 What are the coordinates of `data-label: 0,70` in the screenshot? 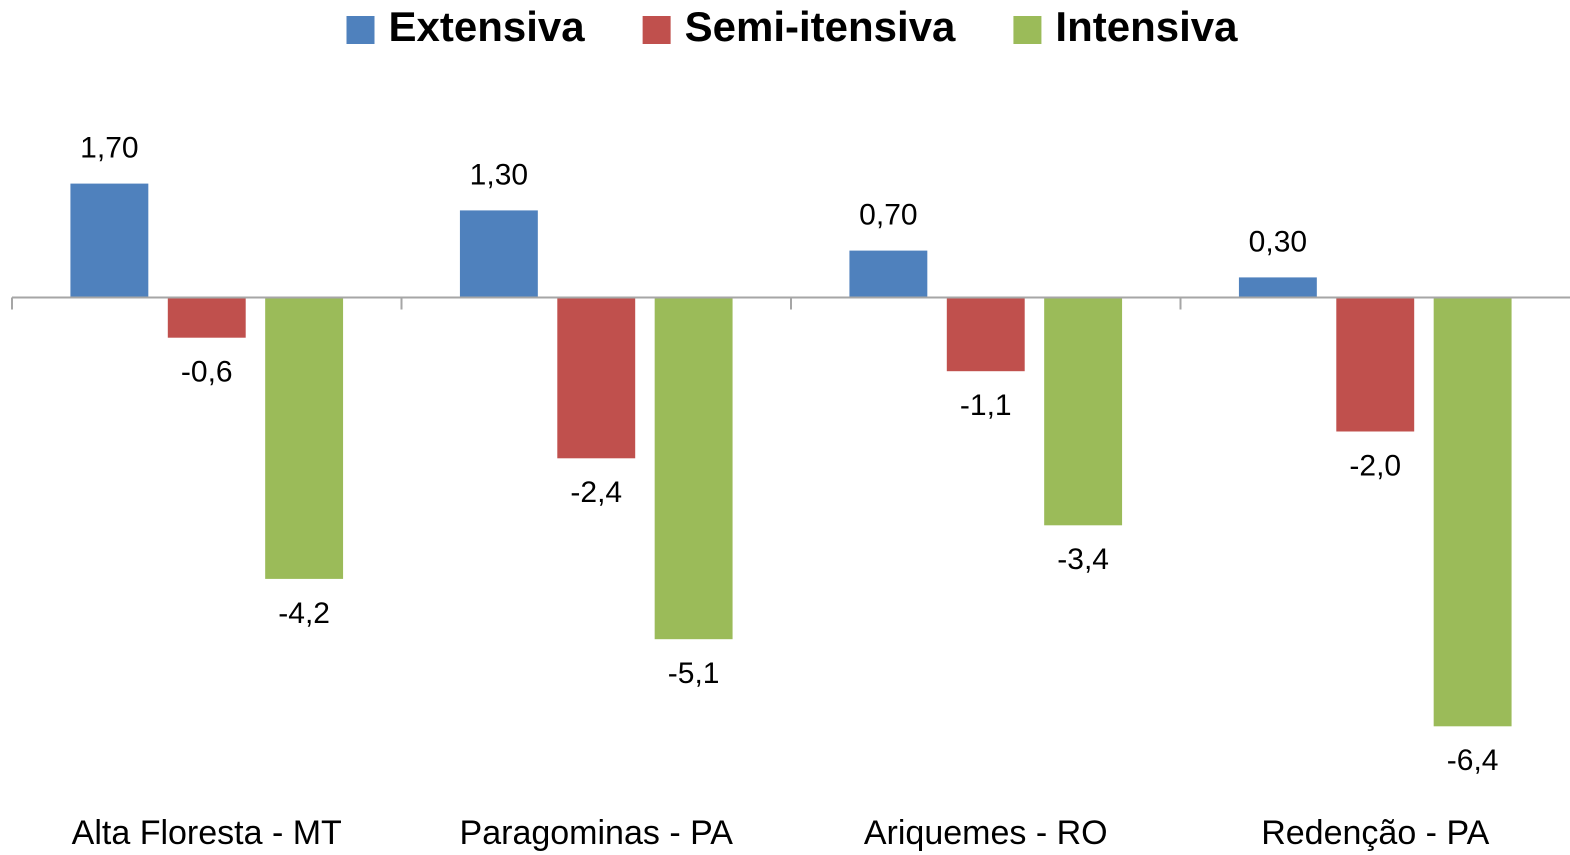 It's located at (888, 215).